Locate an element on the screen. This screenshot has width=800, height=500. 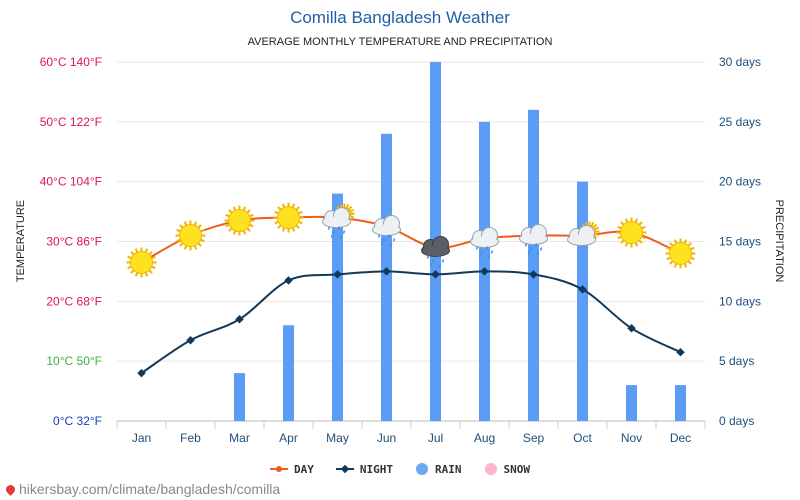
y-axis-title-left: TEMPERATURE is located at coordinates (21, 241).